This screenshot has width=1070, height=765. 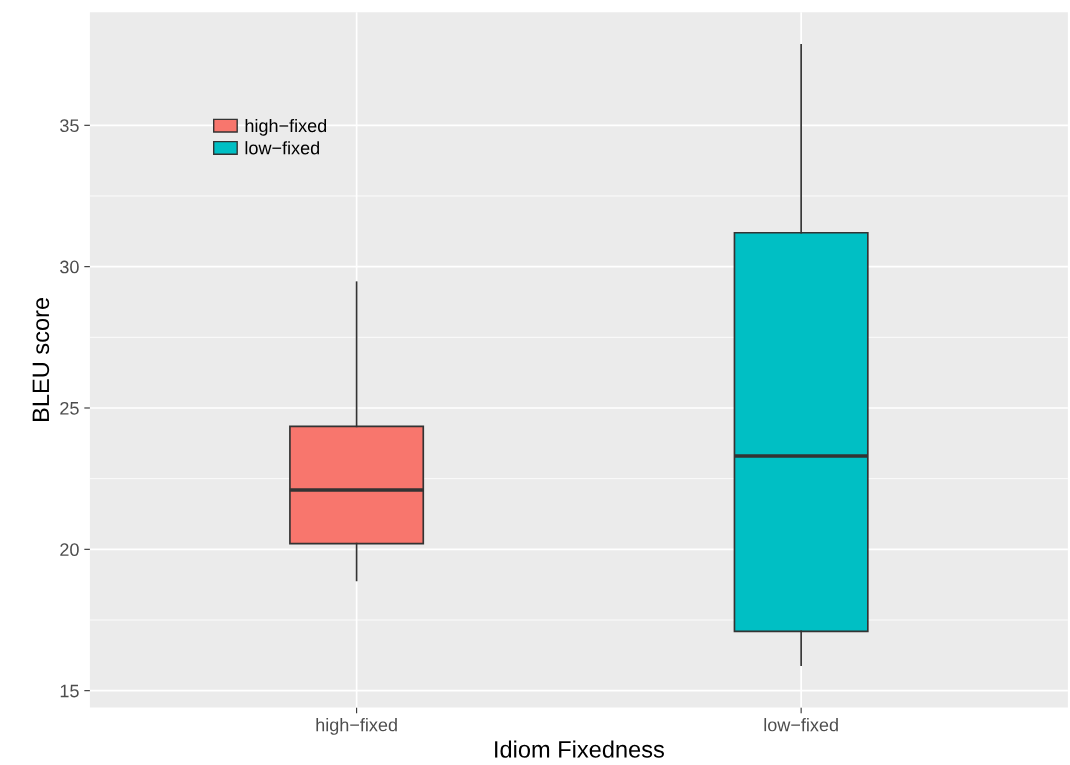 What do you see at coordinates (69, 550) in the screenshot?
I see `y-tick-label: 20` at bounding box center [69, 550].